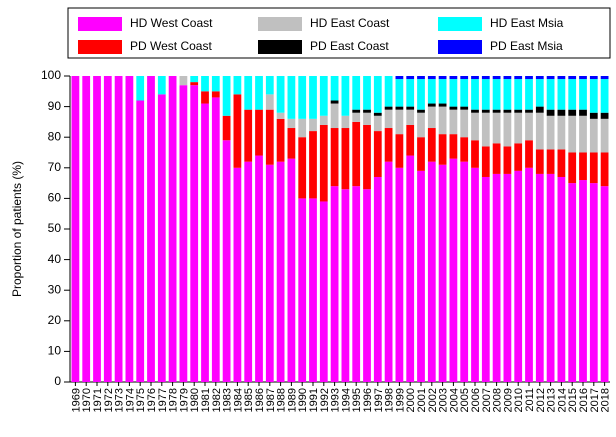 Image resolution: width=616 pixels, height=437 pixels. I want to click on x-tick-label: 2003, so click(444, 400).